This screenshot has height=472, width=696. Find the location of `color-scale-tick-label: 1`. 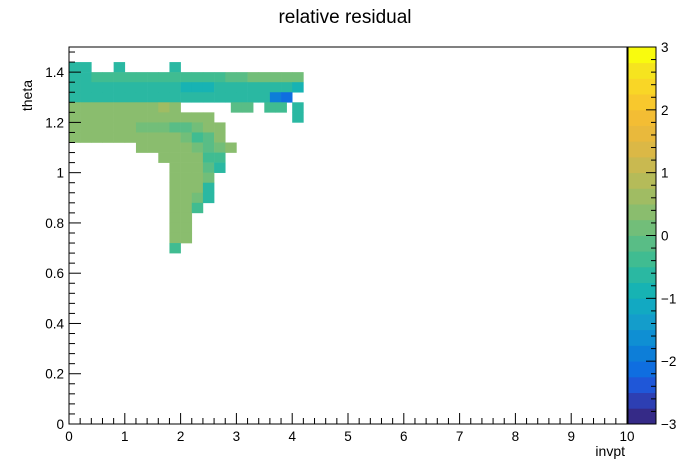

color-scale-tick-label: 1 is located at coordinates (665, 173).